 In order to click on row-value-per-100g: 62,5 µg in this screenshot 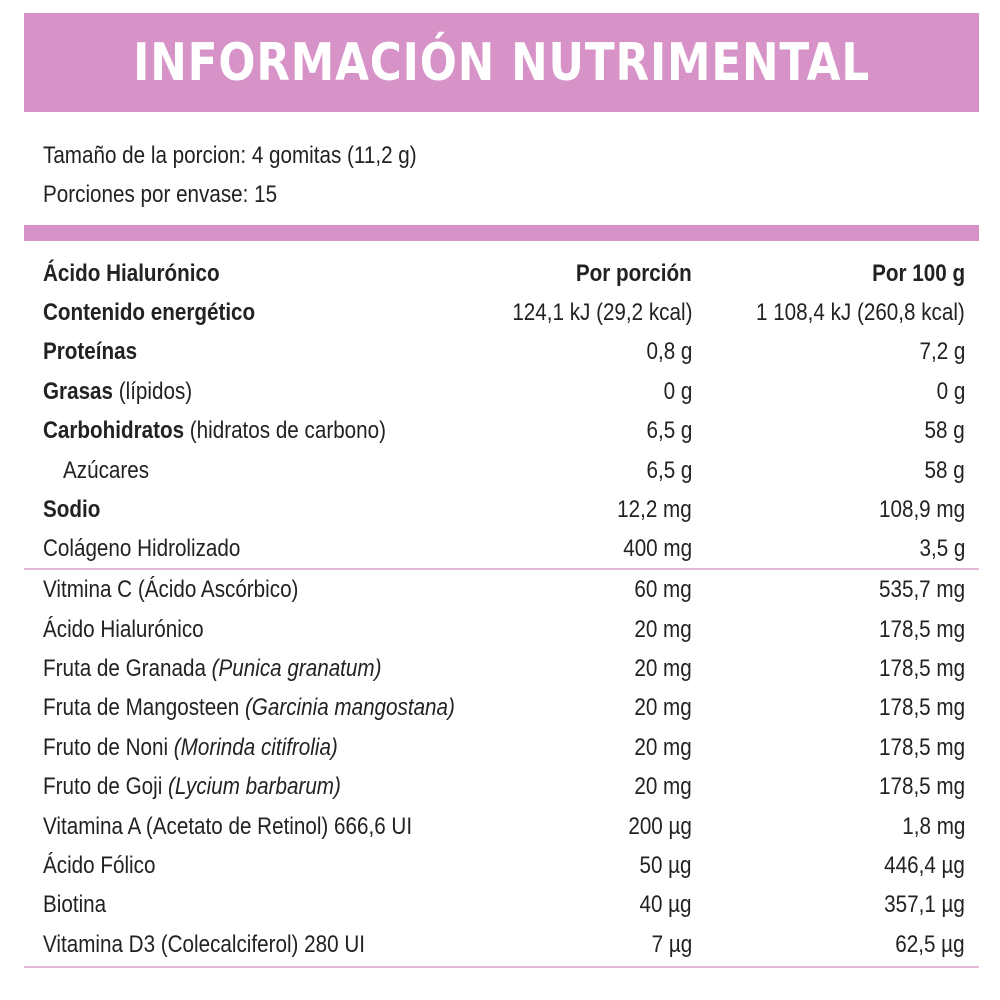, I will do `click(930, 944)`.